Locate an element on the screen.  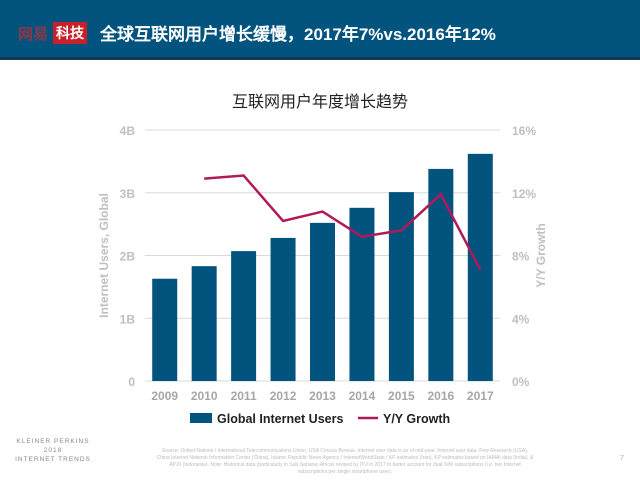
y-tick-label: 3B is located at coordinates (128, 194).